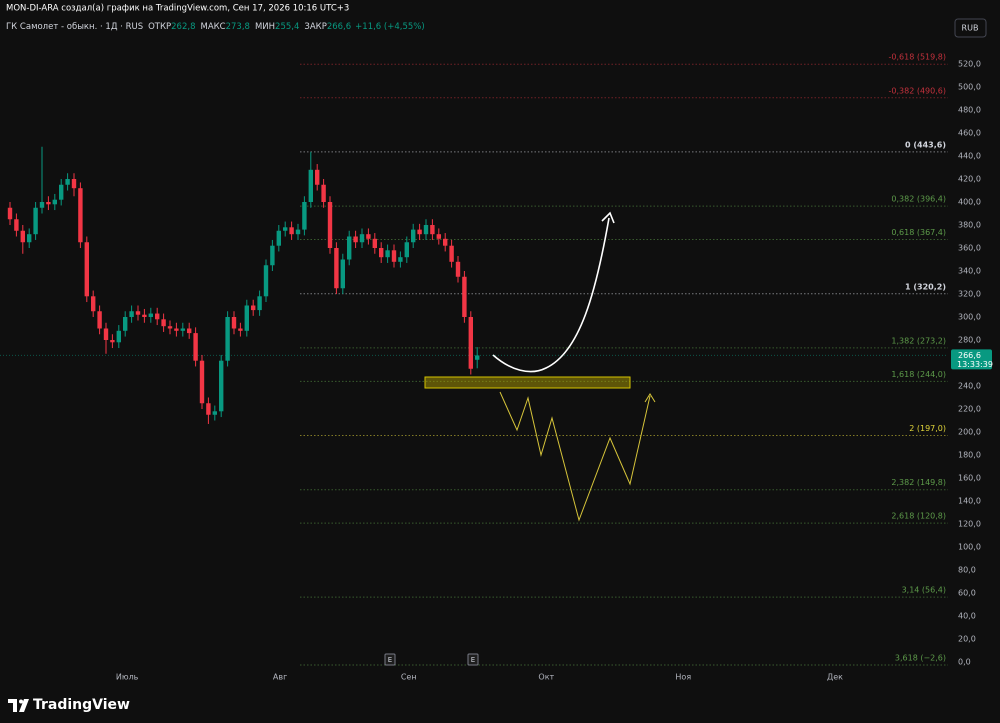 Image resolution: width=1000 pixels, height=723 pixels. Describe the element at coordinates (969, 87) in the screenshot. I see `y-tick-label: 500,0` at that location.